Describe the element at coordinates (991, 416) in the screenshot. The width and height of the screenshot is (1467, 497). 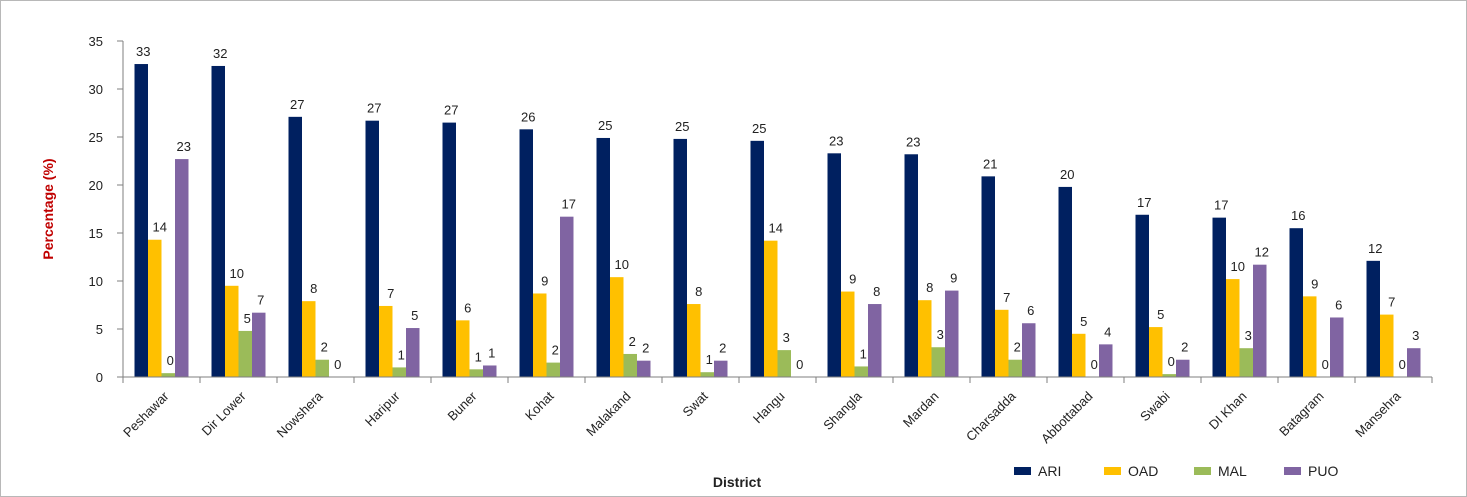
I see `category-label: Charsadda` at that location.